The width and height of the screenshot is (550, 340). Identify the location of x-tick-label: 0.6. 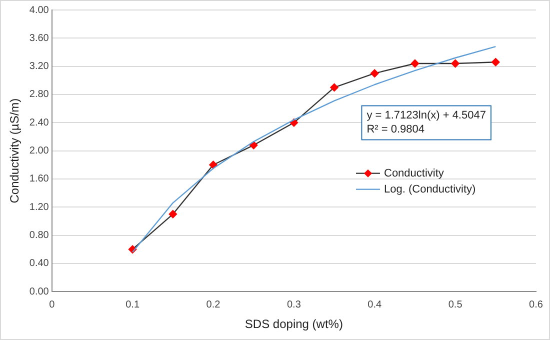
(536, 304).